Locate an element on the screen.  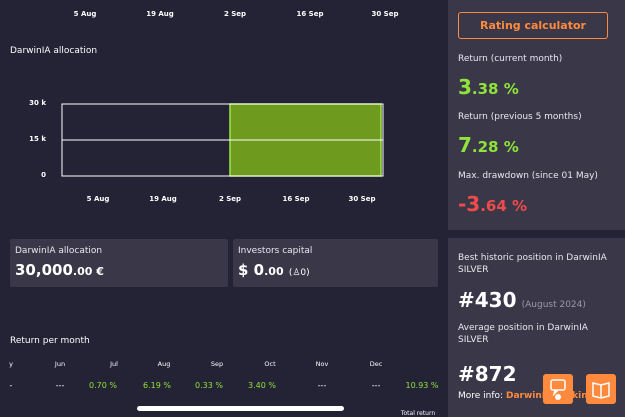
rpm-header: Jul is located at coordinates (114, 364).